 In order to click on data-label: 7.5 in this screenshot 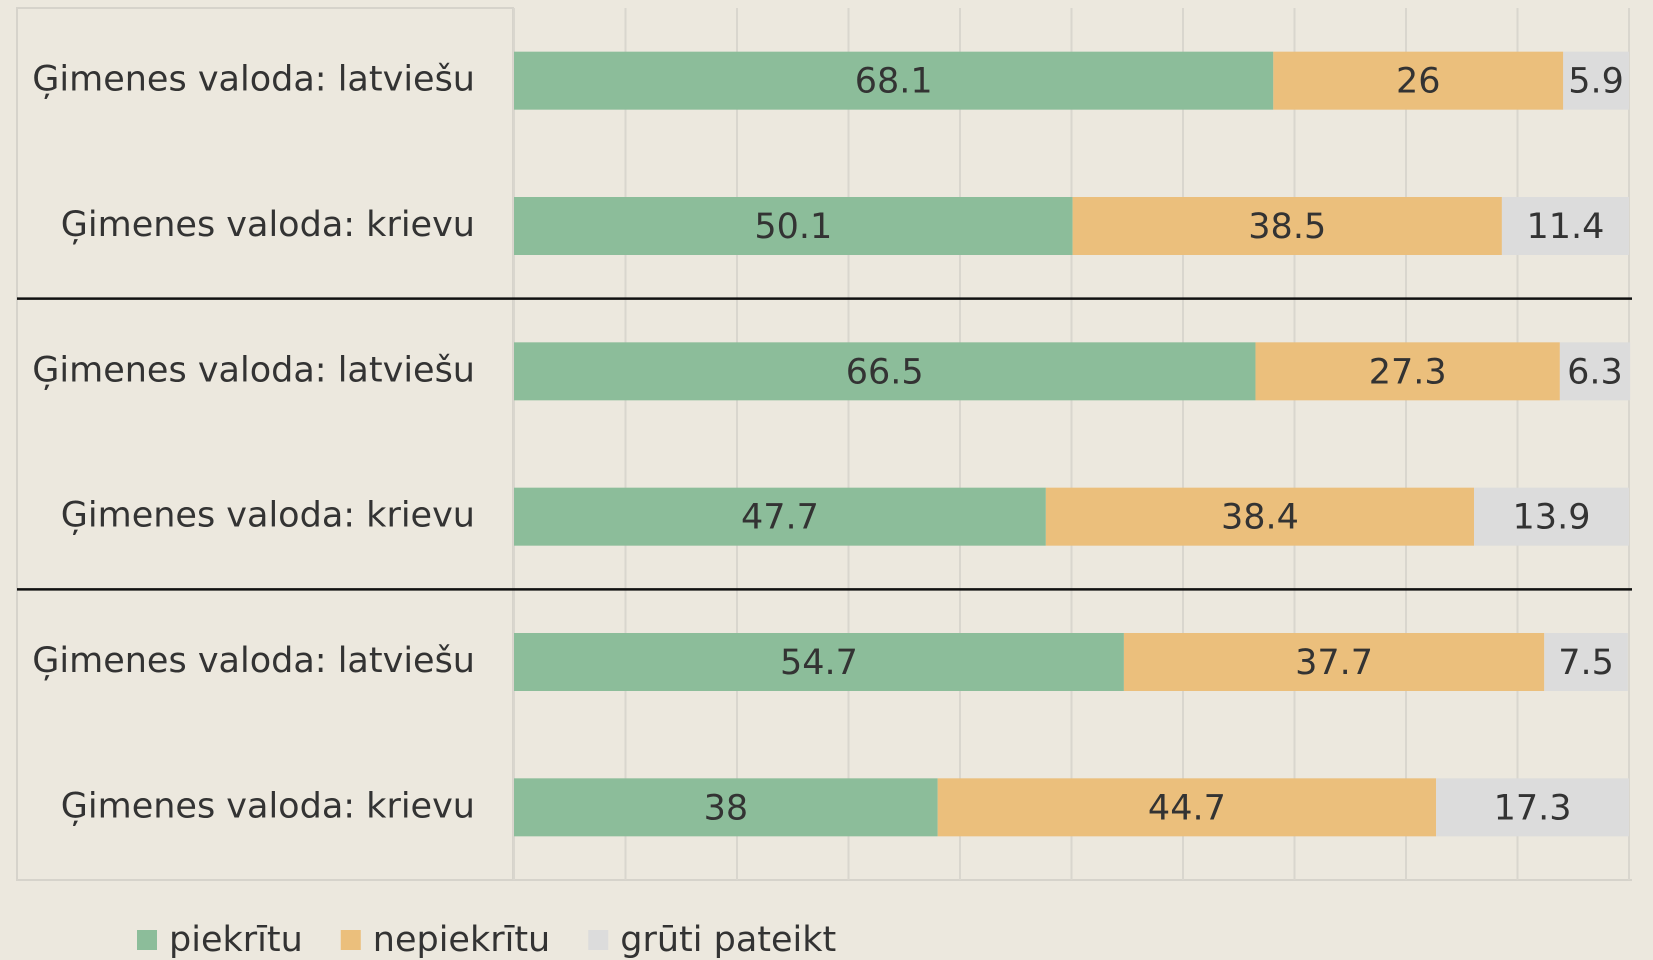, I will do `click(1586, 663)`.